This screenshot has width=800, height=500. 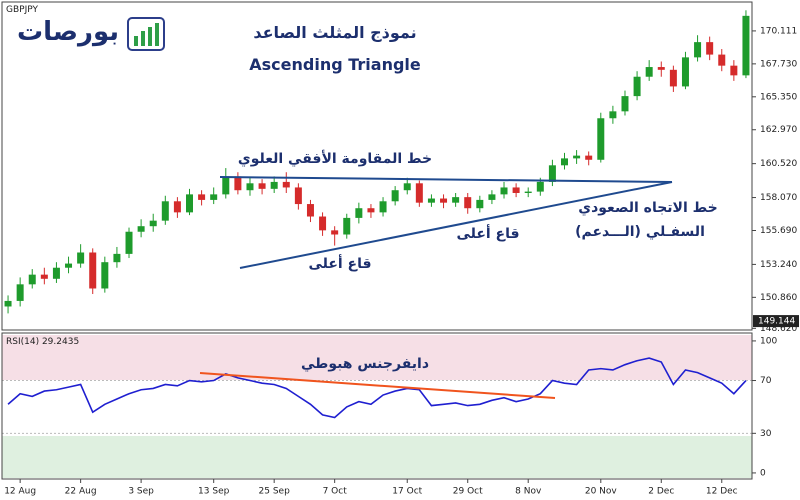 I want to click on last-price-label: 149.144, so click(x=776, y=322).